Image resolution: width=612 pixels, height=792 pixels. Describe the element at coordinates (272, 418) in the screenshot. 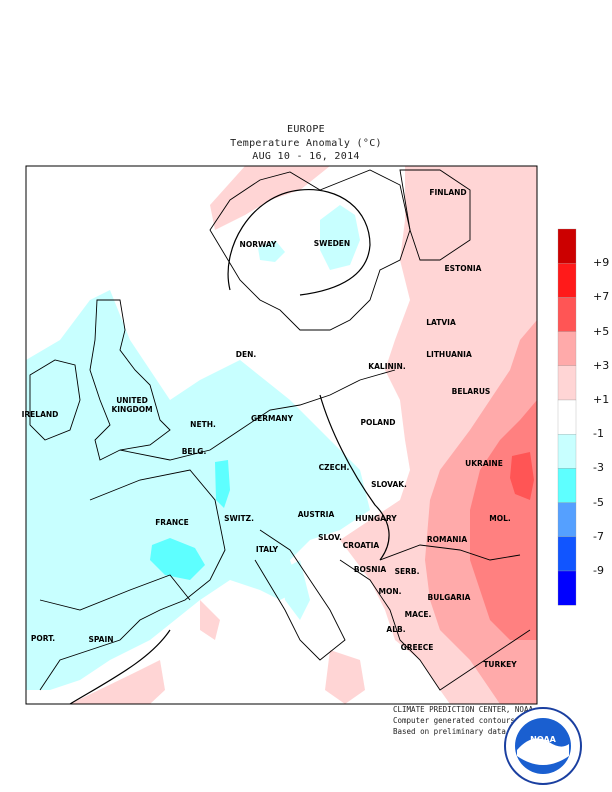

I see `country-label-germany: GERMANY` at that location.